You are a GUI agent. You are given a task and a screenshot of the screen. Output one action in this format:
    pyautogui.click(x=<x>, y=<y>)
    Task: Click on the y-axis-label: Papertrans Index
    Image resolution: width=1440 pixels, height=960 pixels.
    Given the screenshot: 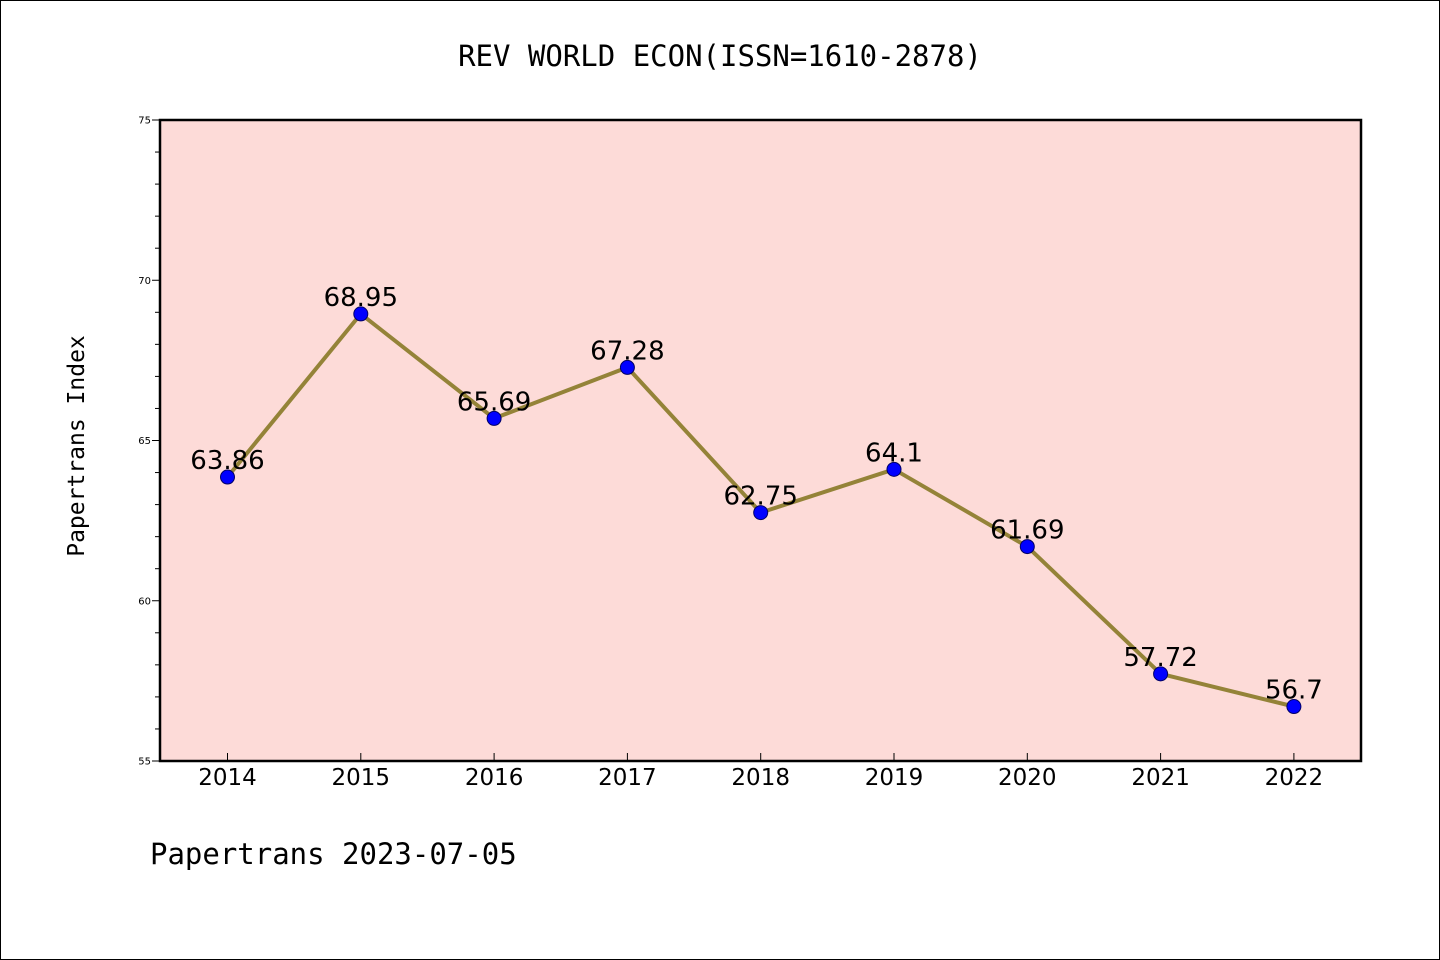 What is the action you would take?
    pyautogui.click(x=77, y=446)
    